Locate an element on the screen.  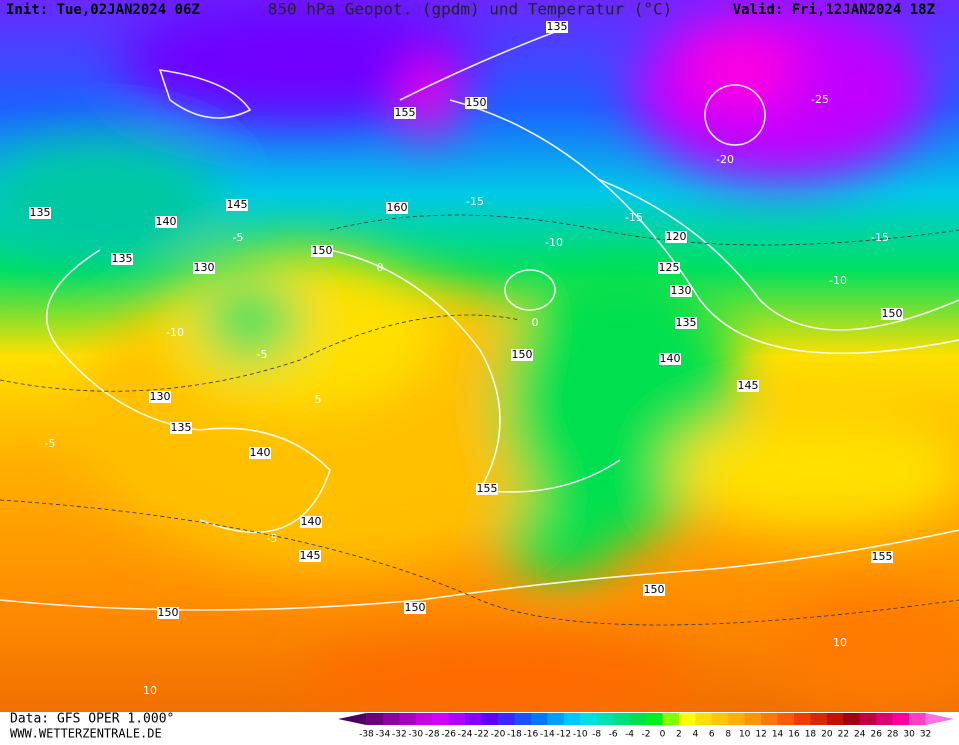
colorbar-label: 32 is located at coordinates (925, 735).